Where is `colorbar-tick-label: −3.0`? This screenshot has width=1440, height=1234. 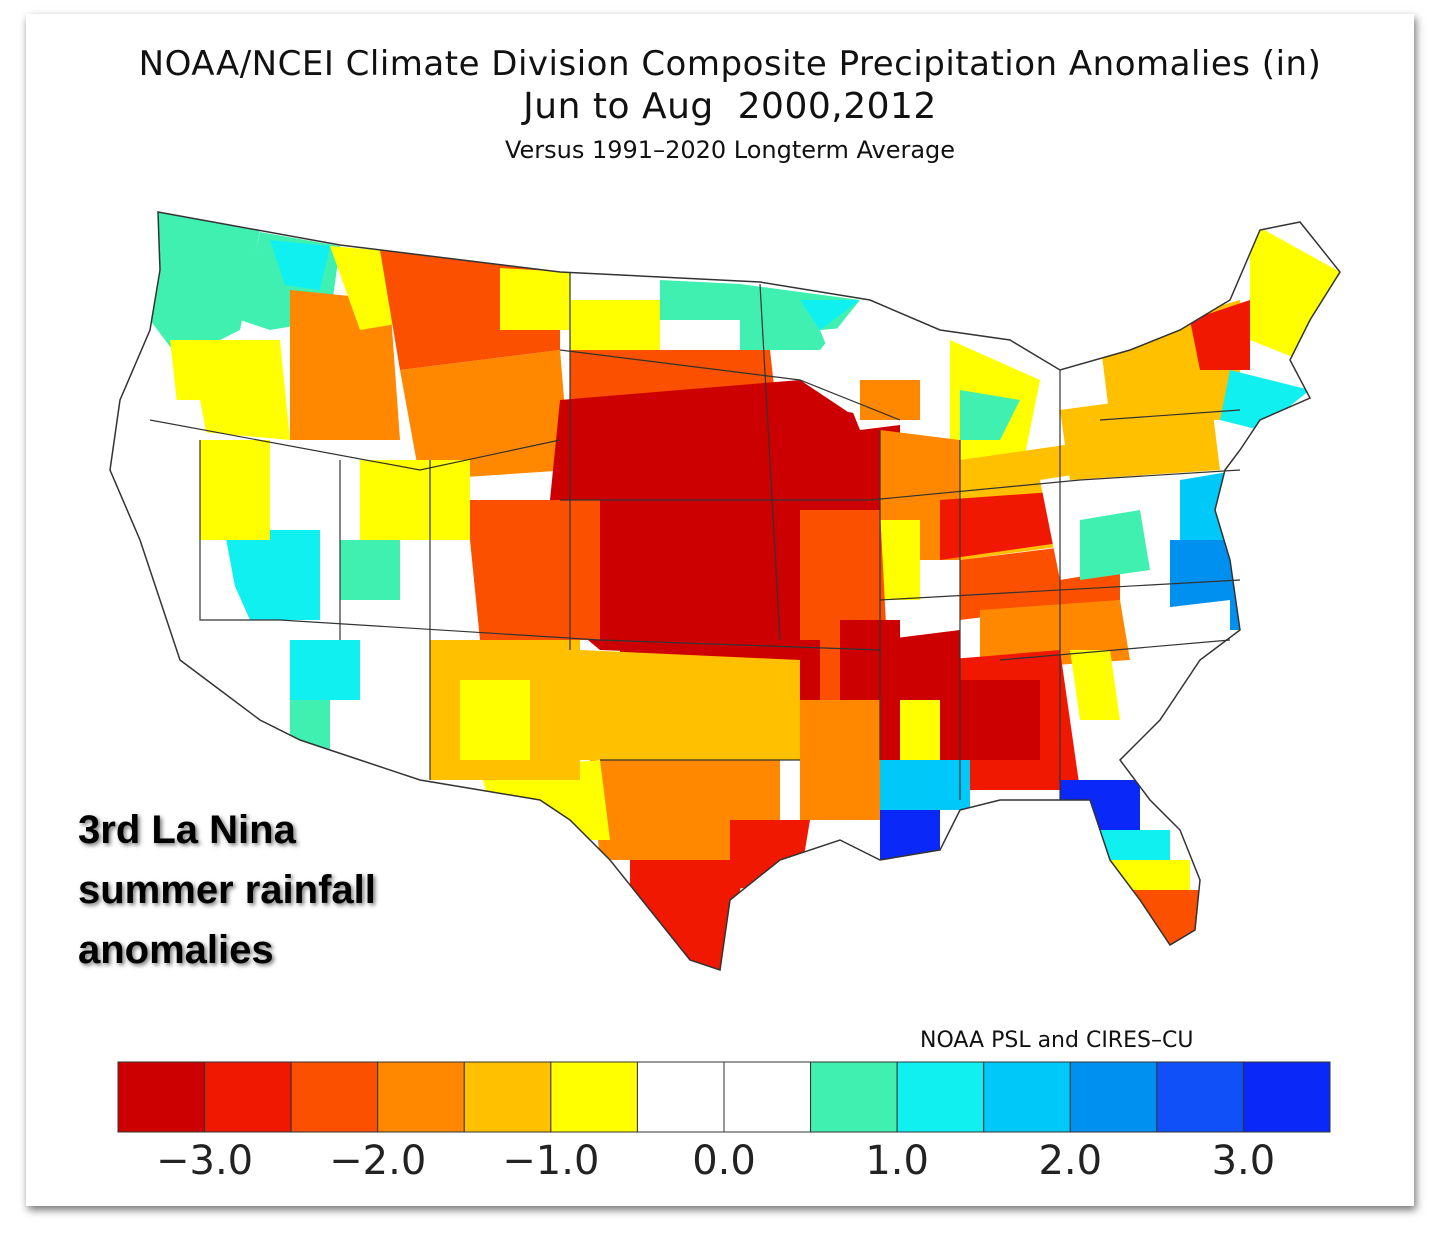
colorbar-tick-label: −3.0 is located at coordinates (204, 1161).